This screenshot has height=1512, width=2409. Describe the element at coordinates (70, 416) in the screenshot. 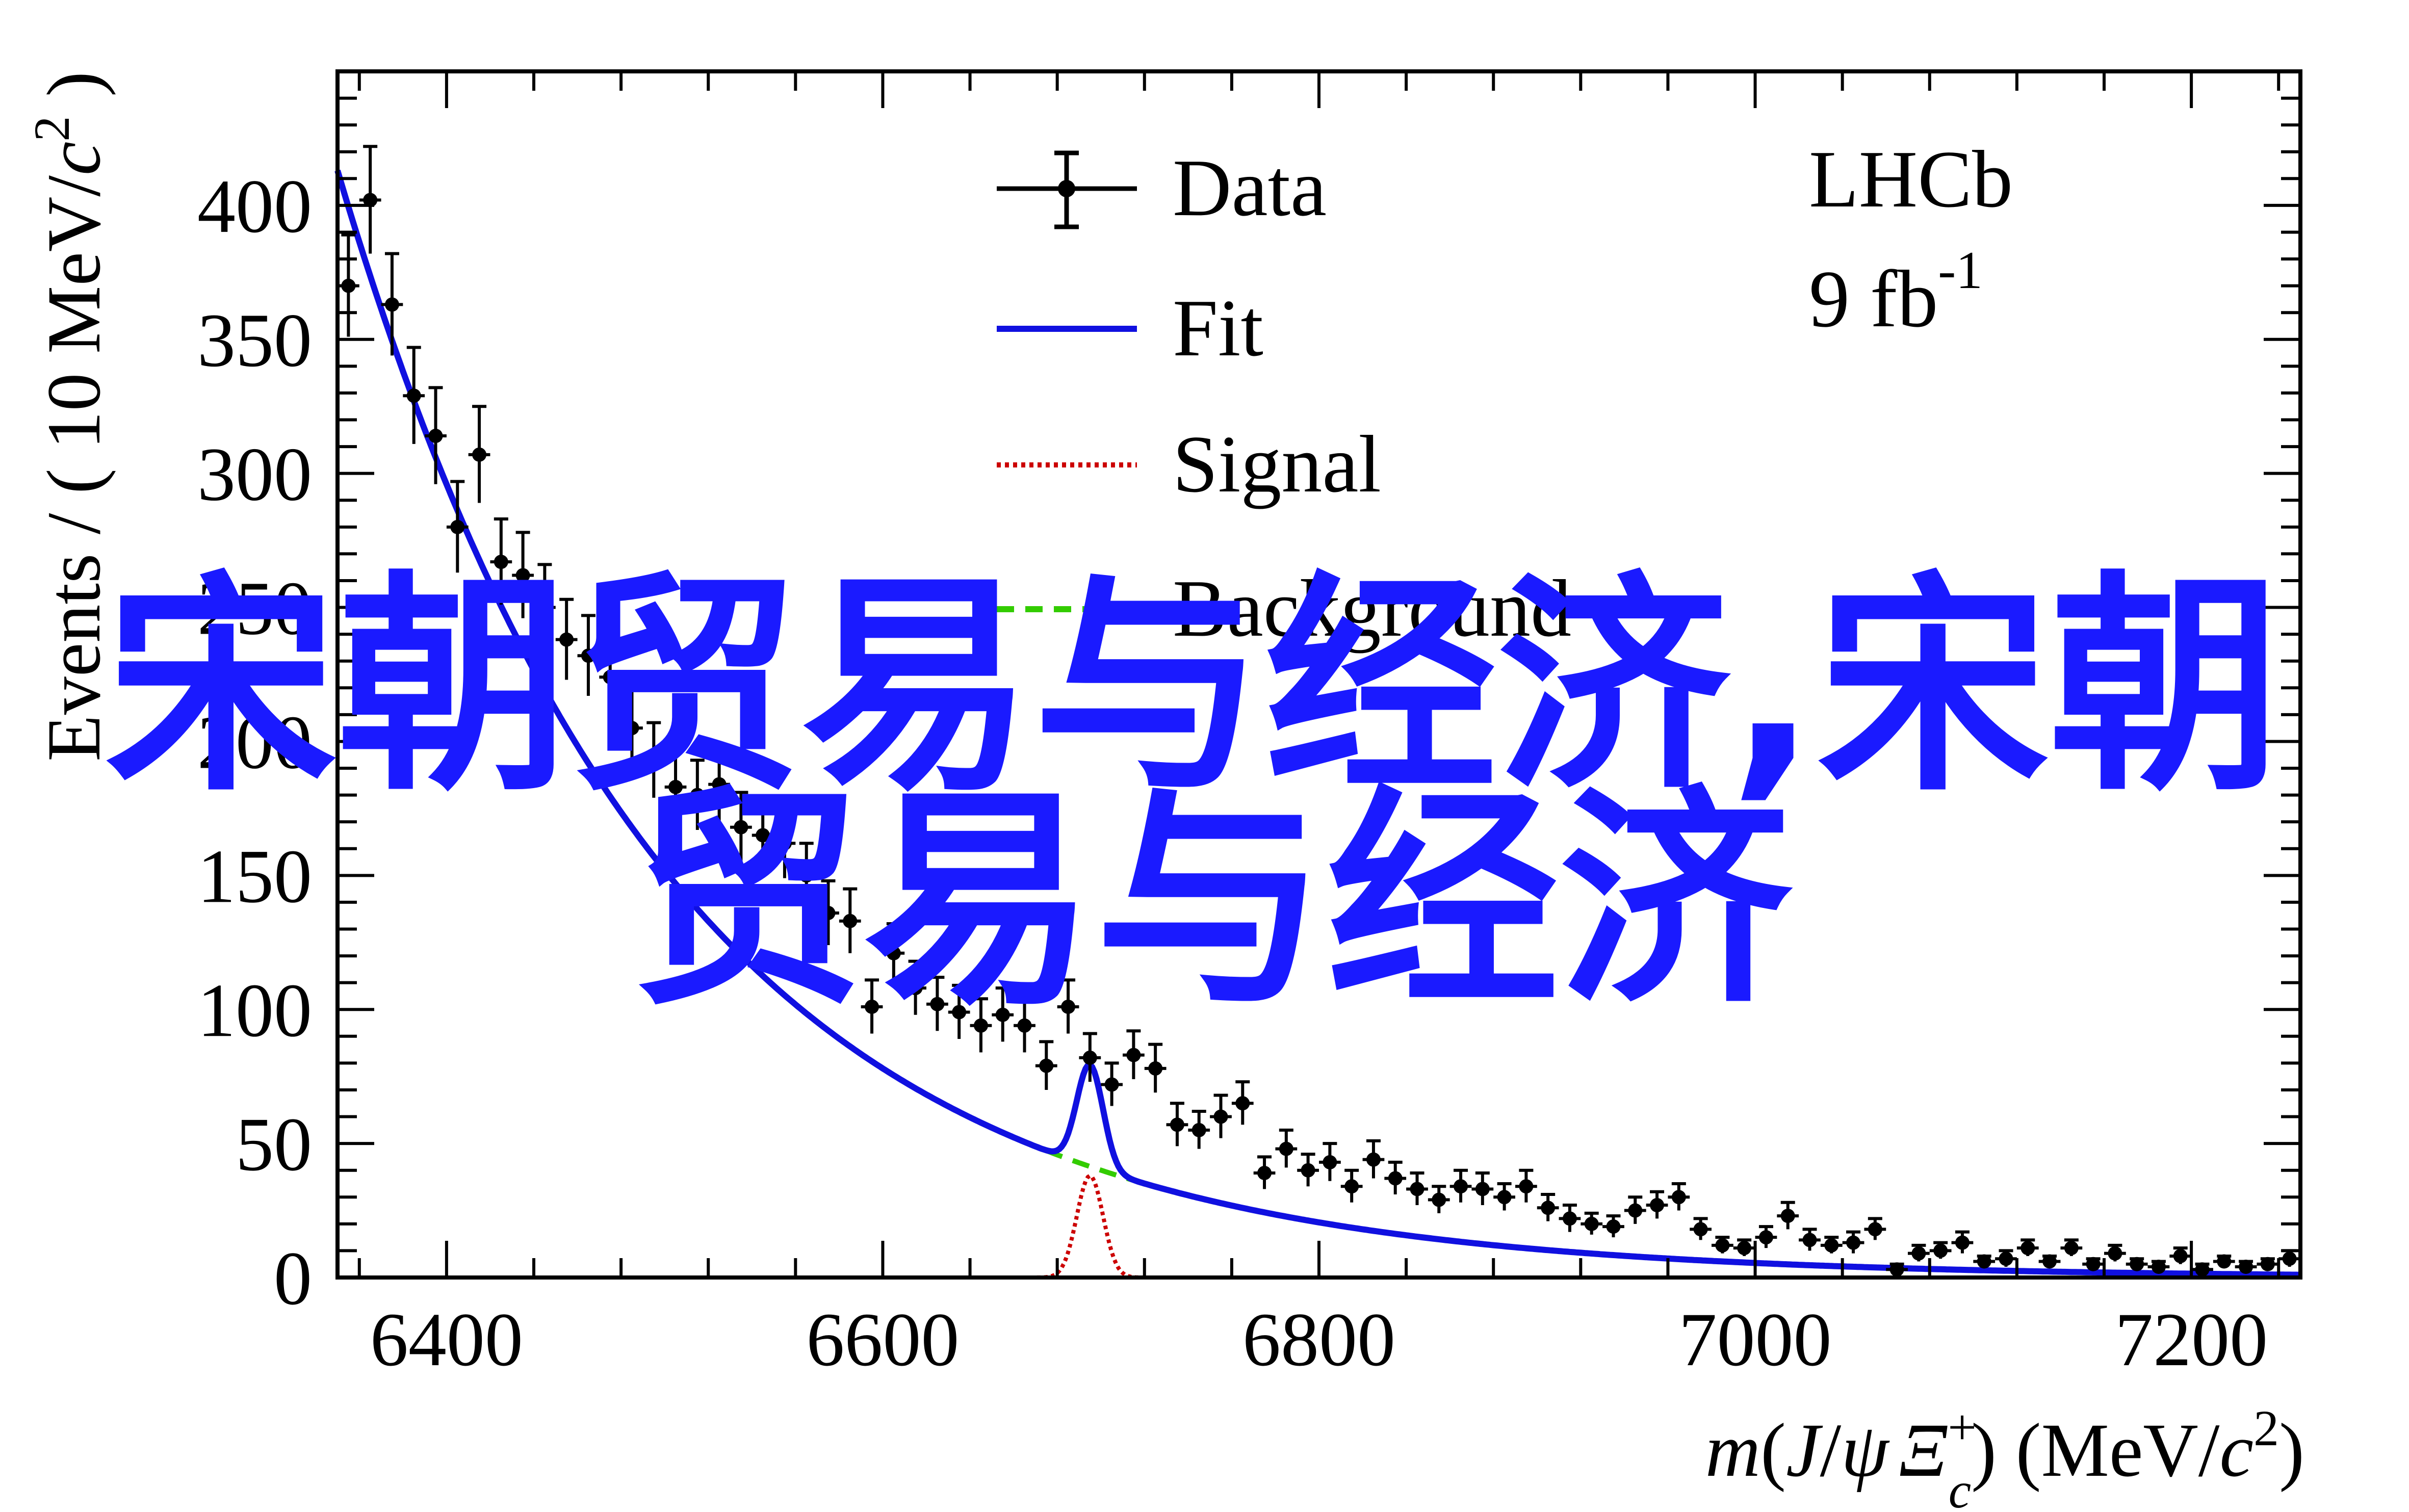

I see `y-axis-label: Events / ( 10 MeV/c2 )` at that location.